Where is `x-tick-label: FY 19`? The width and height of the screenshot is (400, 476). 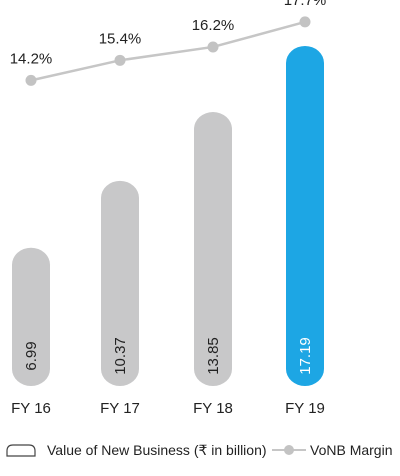
x-tick-label: FY 19 is located at coordinates (305, 408).